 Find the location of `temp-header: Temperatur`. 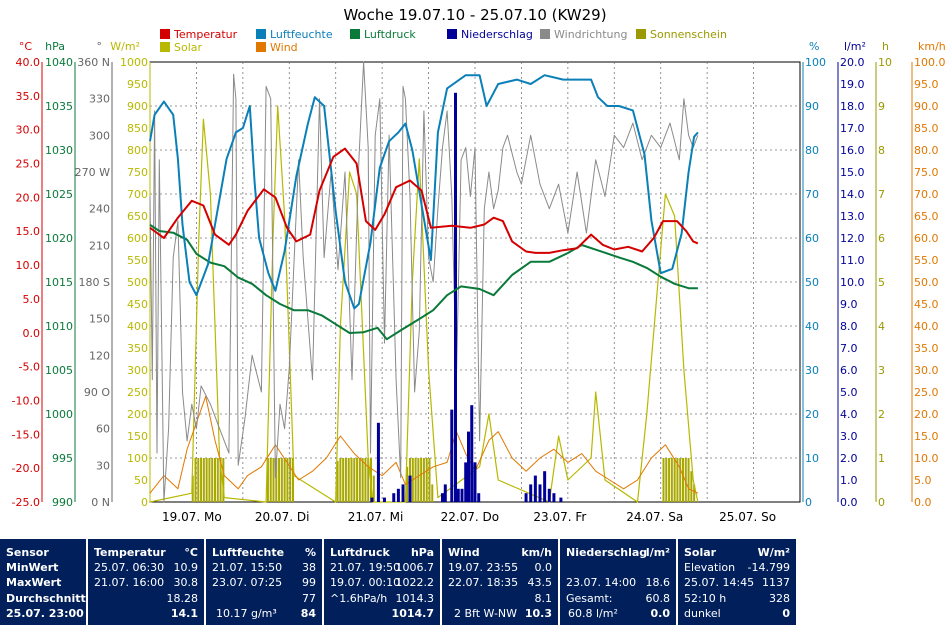

temp-header: Temperatur is located at coordinates (130, 552).